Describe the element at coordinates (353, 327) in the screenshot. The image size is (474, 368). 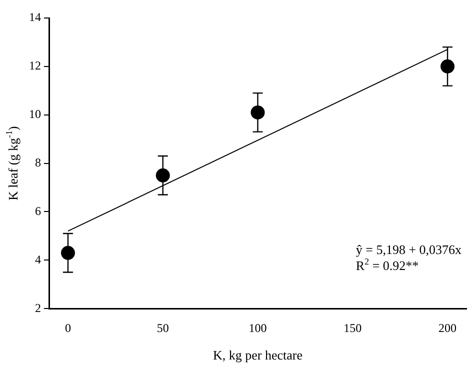
I see `x-tick-label: 150` at that location.